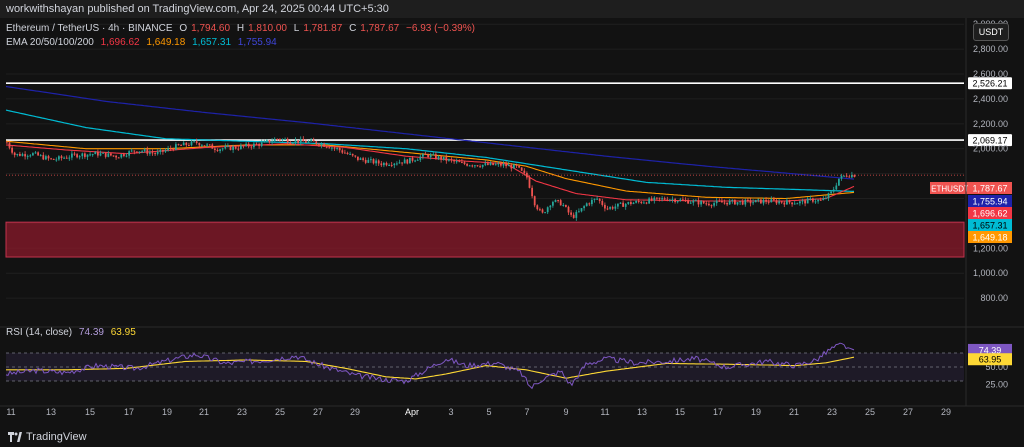 The image size is (1024, 447). What do you see at coordinates (91, 332) in the screenshot?
I see `rsi-legend-value: 74.39` at bounding box center [91, 332].